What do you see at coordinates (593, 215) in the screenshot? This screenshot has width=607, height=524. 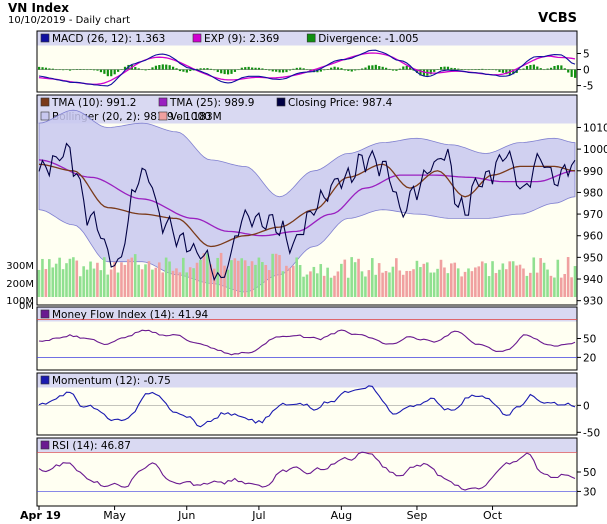 I see `price-ytick-label-5: 970` at bounding box center [593, 215].